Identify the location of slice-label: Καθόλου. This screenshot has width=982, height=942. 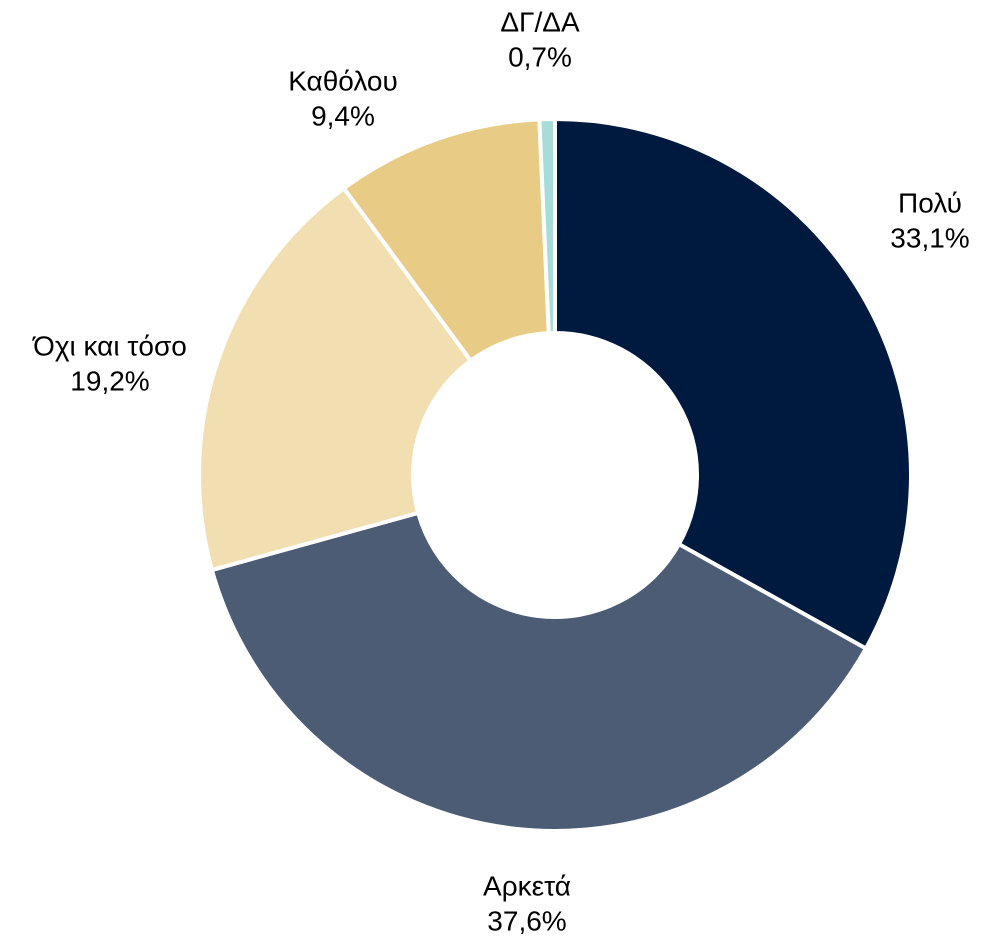
(343, 80).